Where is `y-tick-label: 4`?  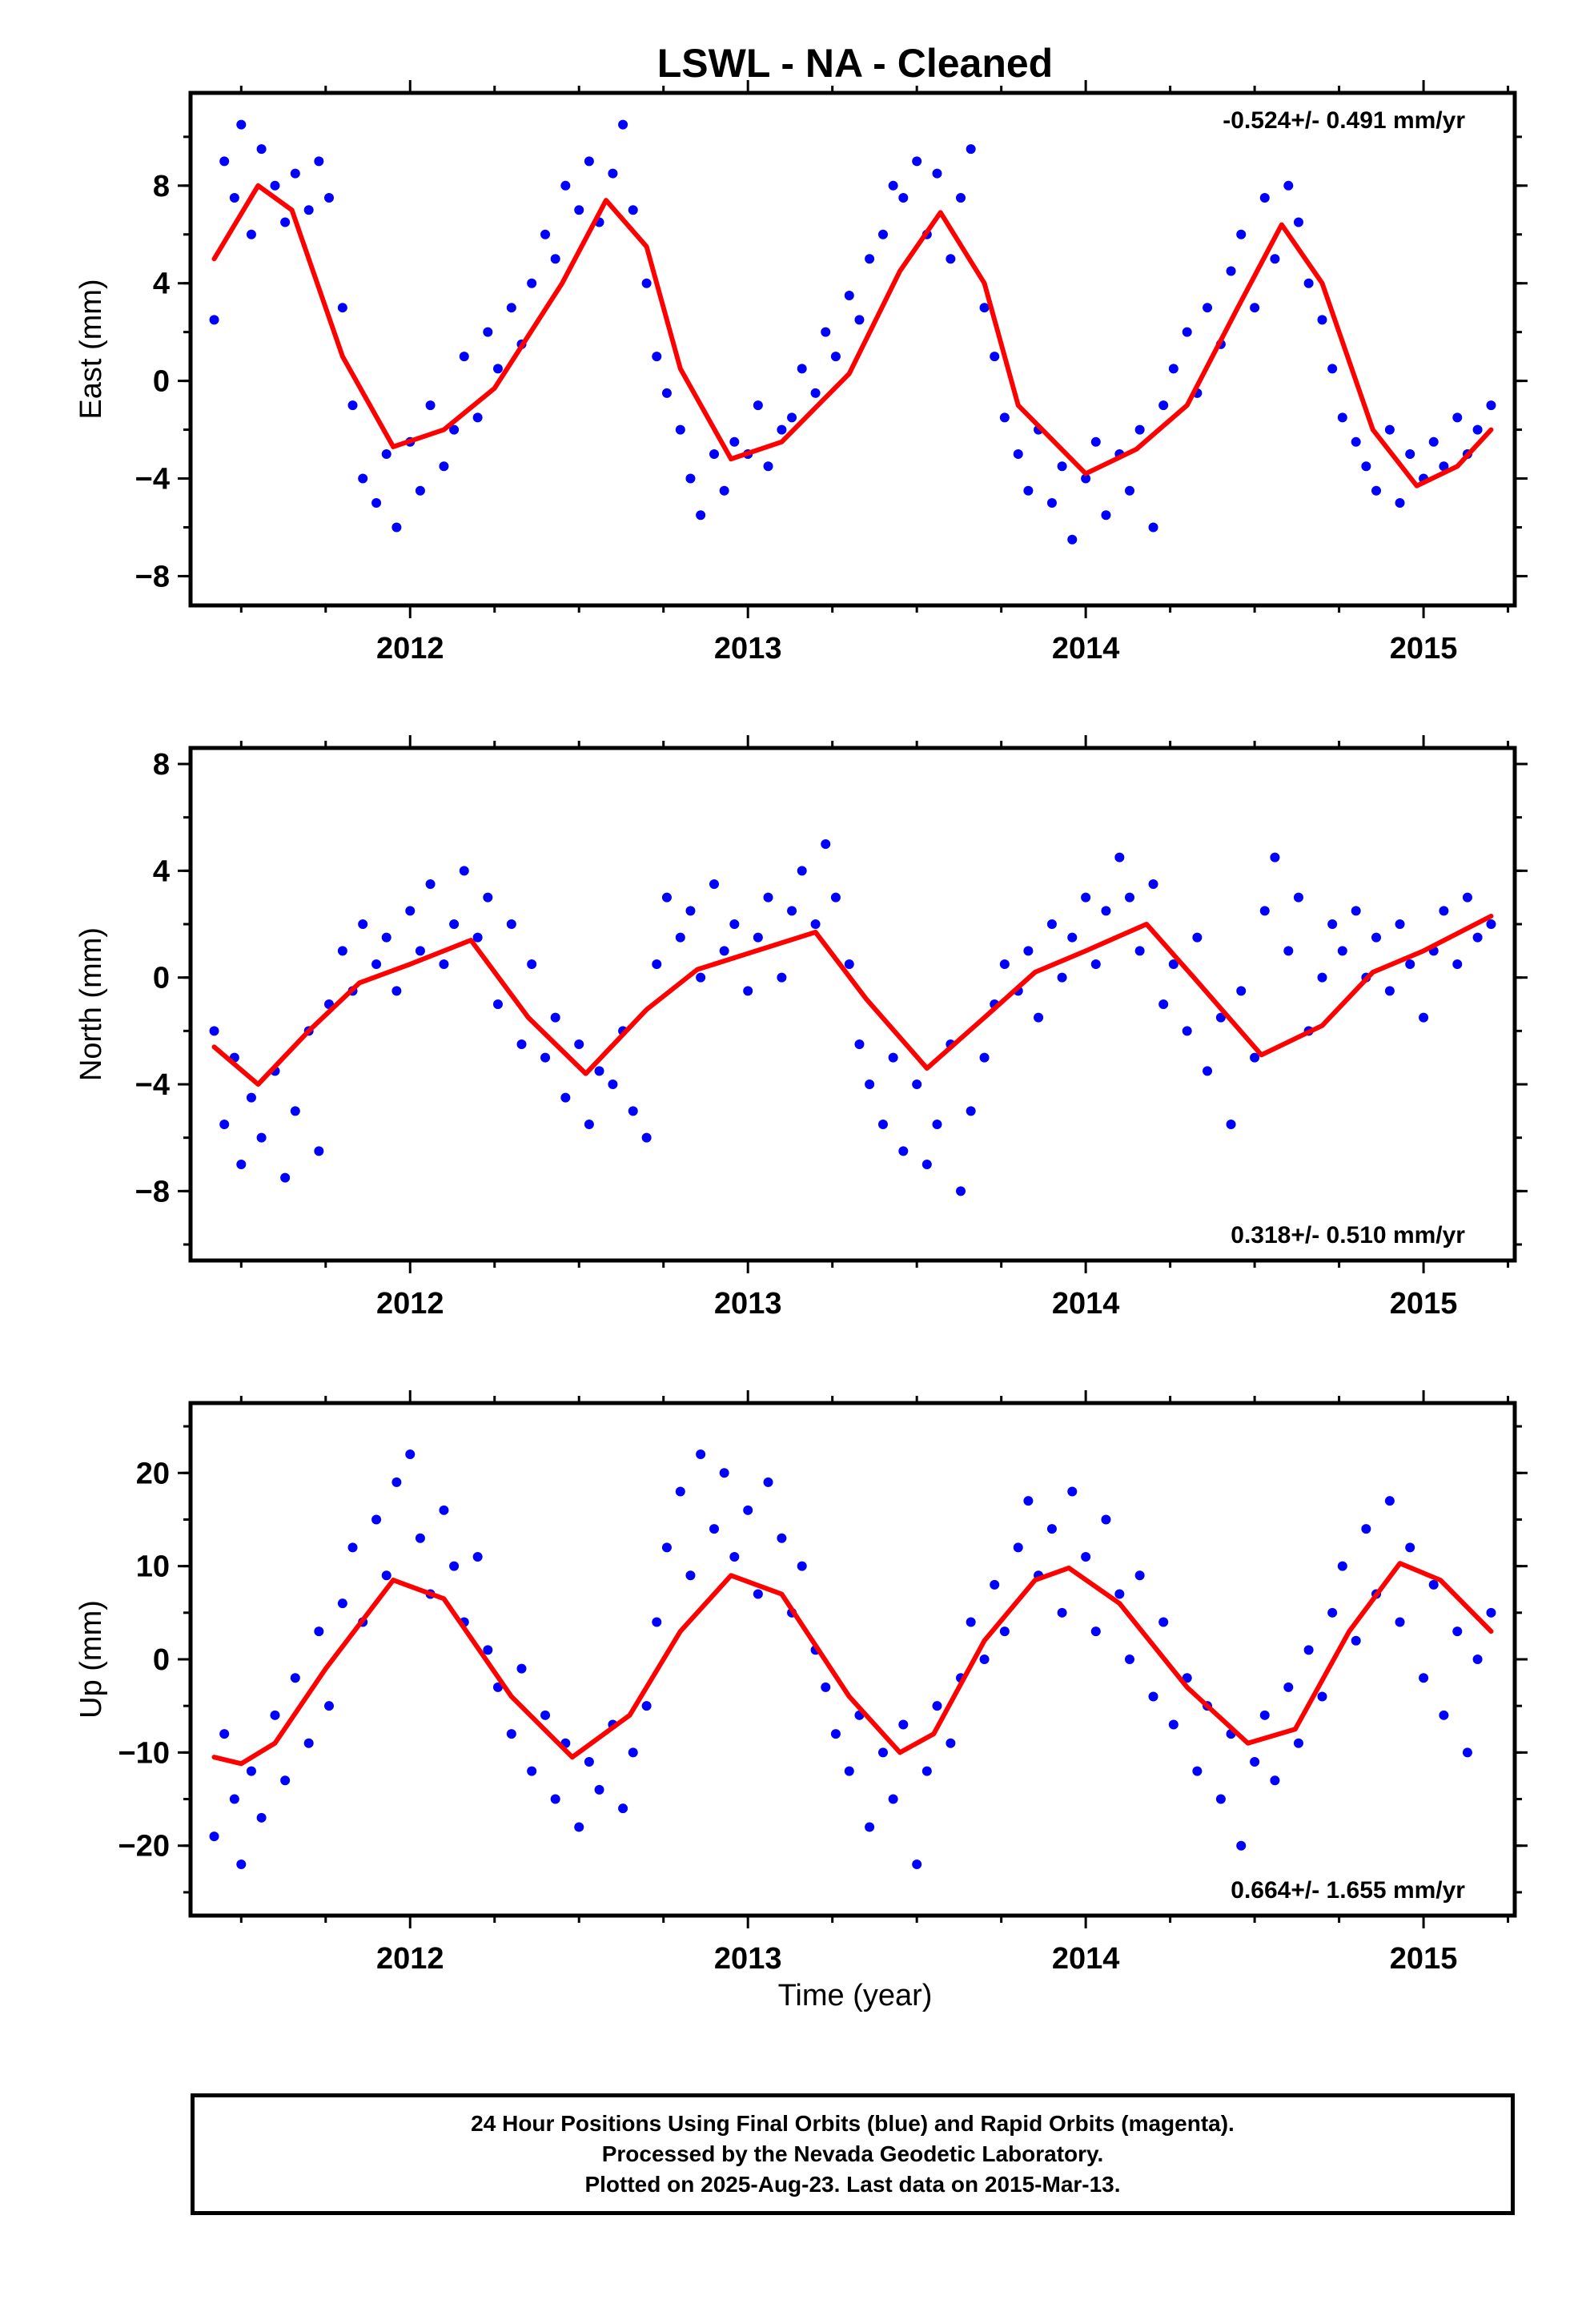 y-tick-label: 4 is located at coordinates (161, 284).